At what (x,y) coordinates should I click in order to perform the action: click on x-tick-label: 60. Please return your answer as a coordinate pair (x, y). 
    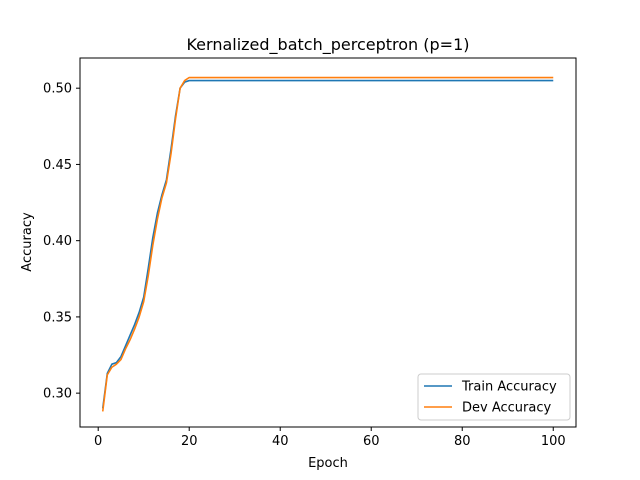
    Looking at the image, I should click on (371, 441).